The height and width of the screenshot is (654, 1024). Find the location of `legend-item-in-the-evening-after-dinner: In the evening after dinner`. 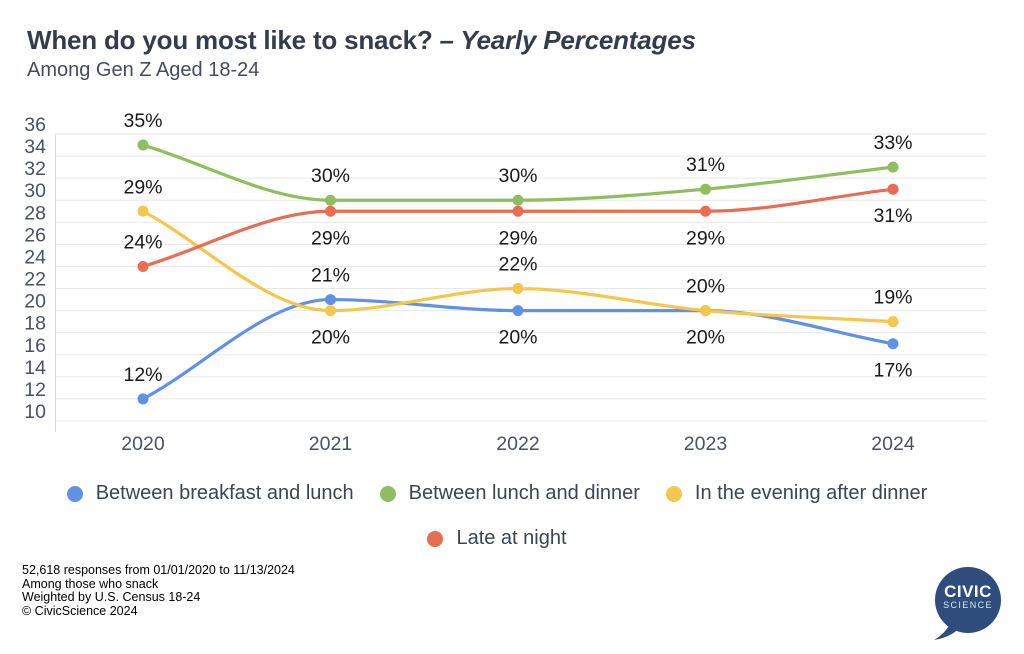

legend-item-in-the-evening-after-dinner: In the evening after dinner is located at coordinates (796, 493).